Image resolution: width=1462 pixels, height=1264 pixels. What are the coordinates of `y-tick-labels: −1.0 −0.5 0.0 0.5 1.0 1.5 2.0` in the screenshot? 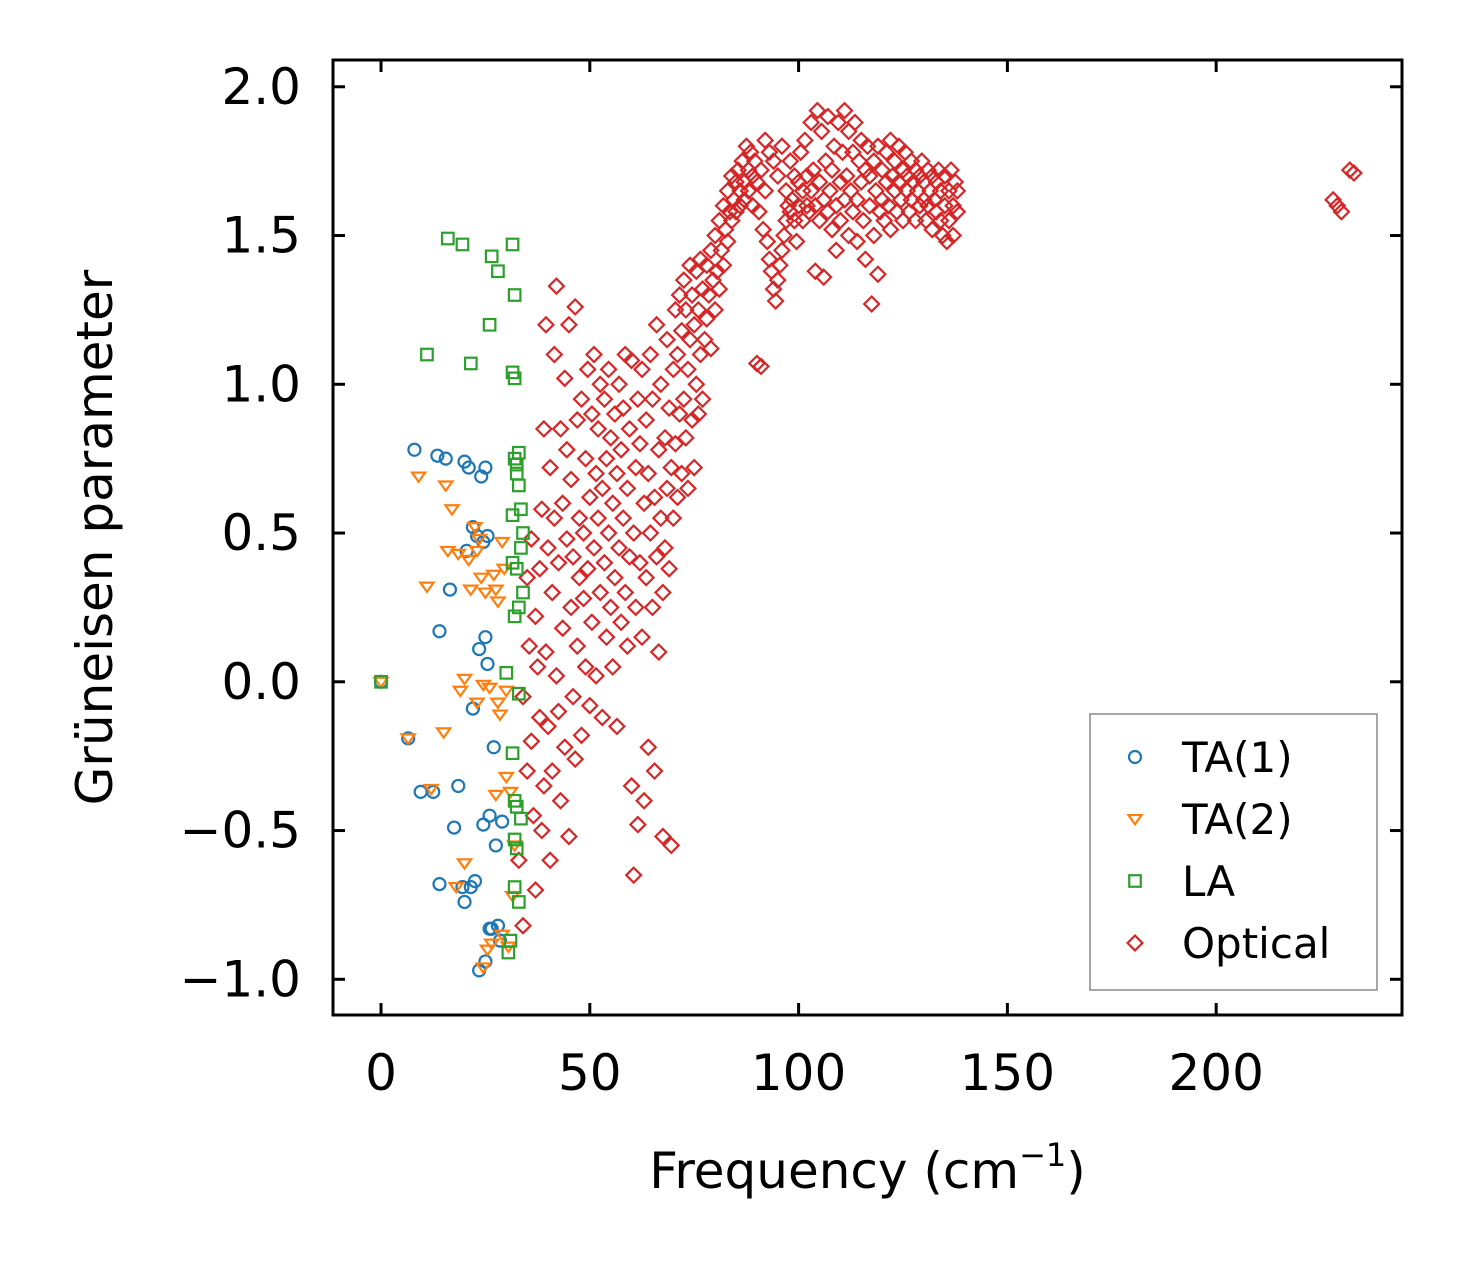 It's located at (240, 533).